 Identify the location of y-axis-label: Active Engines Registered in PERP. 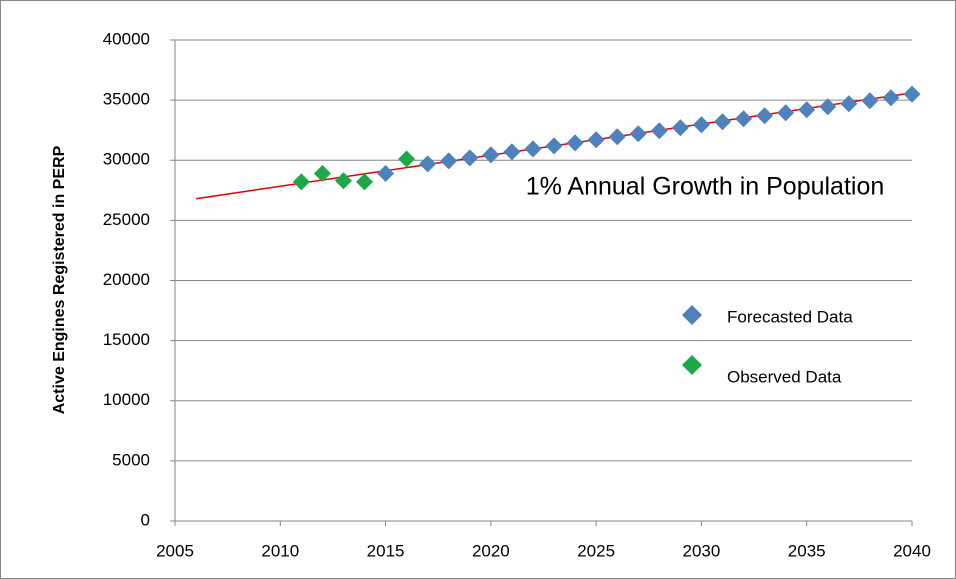
(59, 279).